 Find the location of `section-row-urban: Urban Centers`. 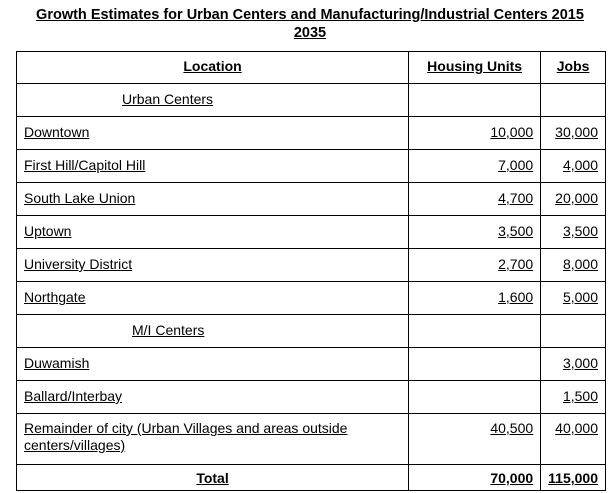

section-row-urban: Urban Centers is located at coordinates (310, 100).